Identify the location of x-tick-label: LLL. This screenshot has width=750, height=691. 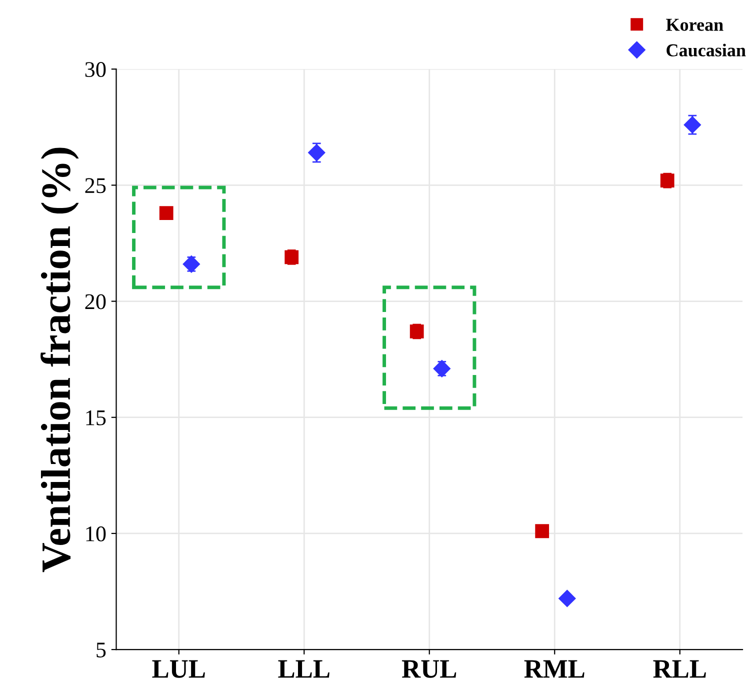
(304, 669).